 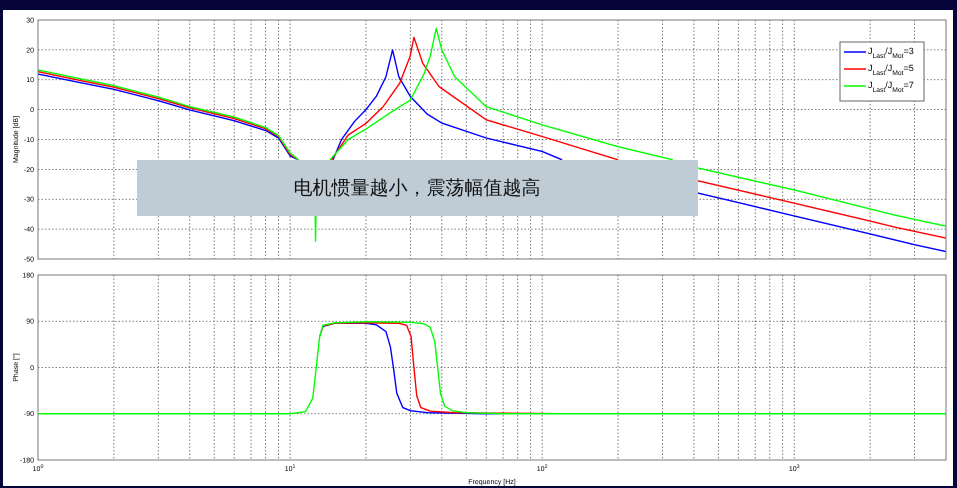 I want to click on legend-label: J$_{Last}$/J$_{Mot}$=5, so click(x=891, y=69).